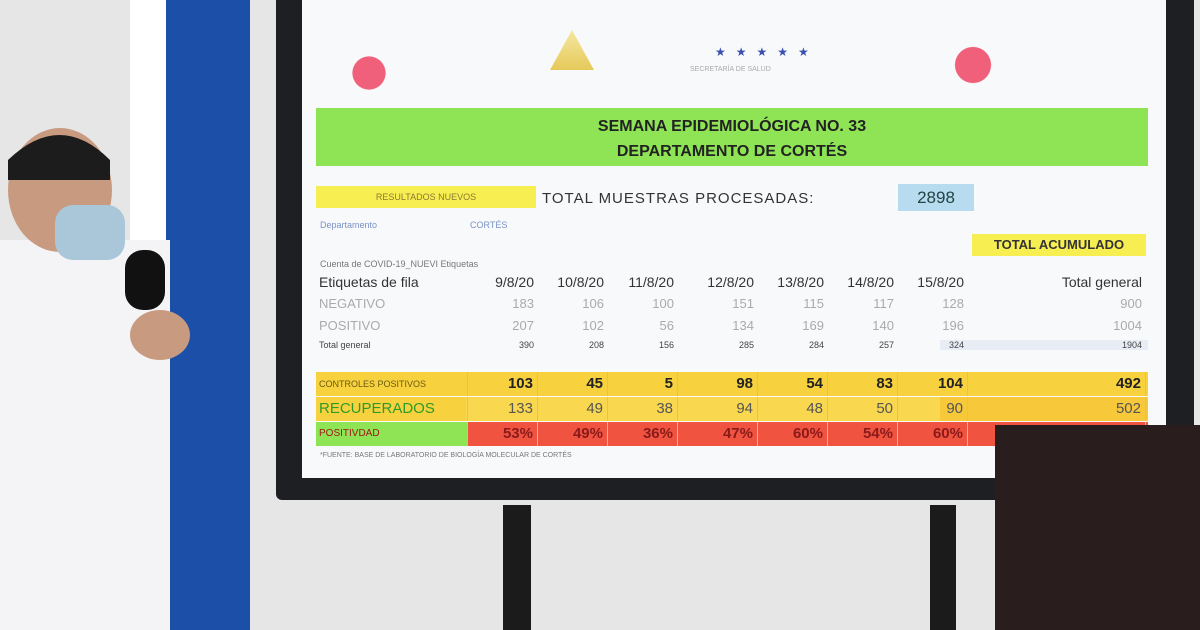 Image resolution: width=1200 pixels, height=630 pixels. What do you see at coordinates (523, 325) in the screenshot?
I see `cell: 207` at bounding box center [523, 325].